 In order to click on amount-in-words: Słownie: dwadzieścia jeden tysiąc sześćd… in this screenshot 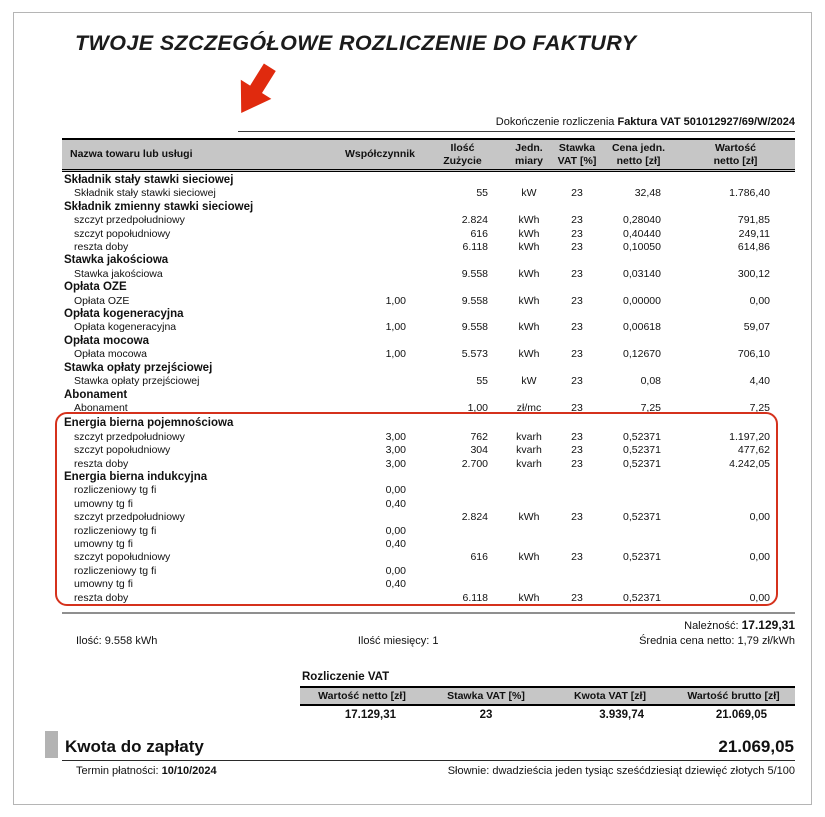, I will do `click(621, 771)`.